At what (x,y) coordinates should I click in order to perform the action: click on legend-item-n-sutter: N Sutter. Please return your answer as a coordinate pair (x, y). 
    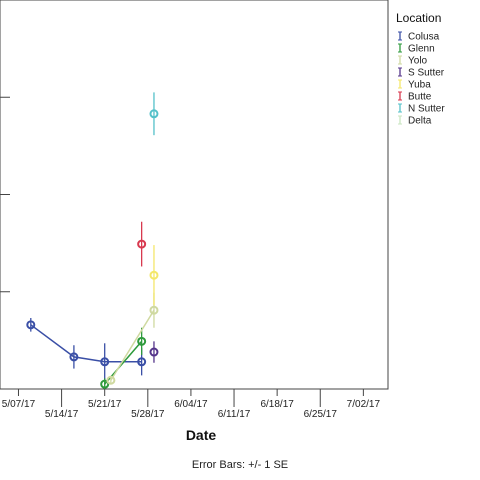
    Looking at the image, I should click on (421, 109).